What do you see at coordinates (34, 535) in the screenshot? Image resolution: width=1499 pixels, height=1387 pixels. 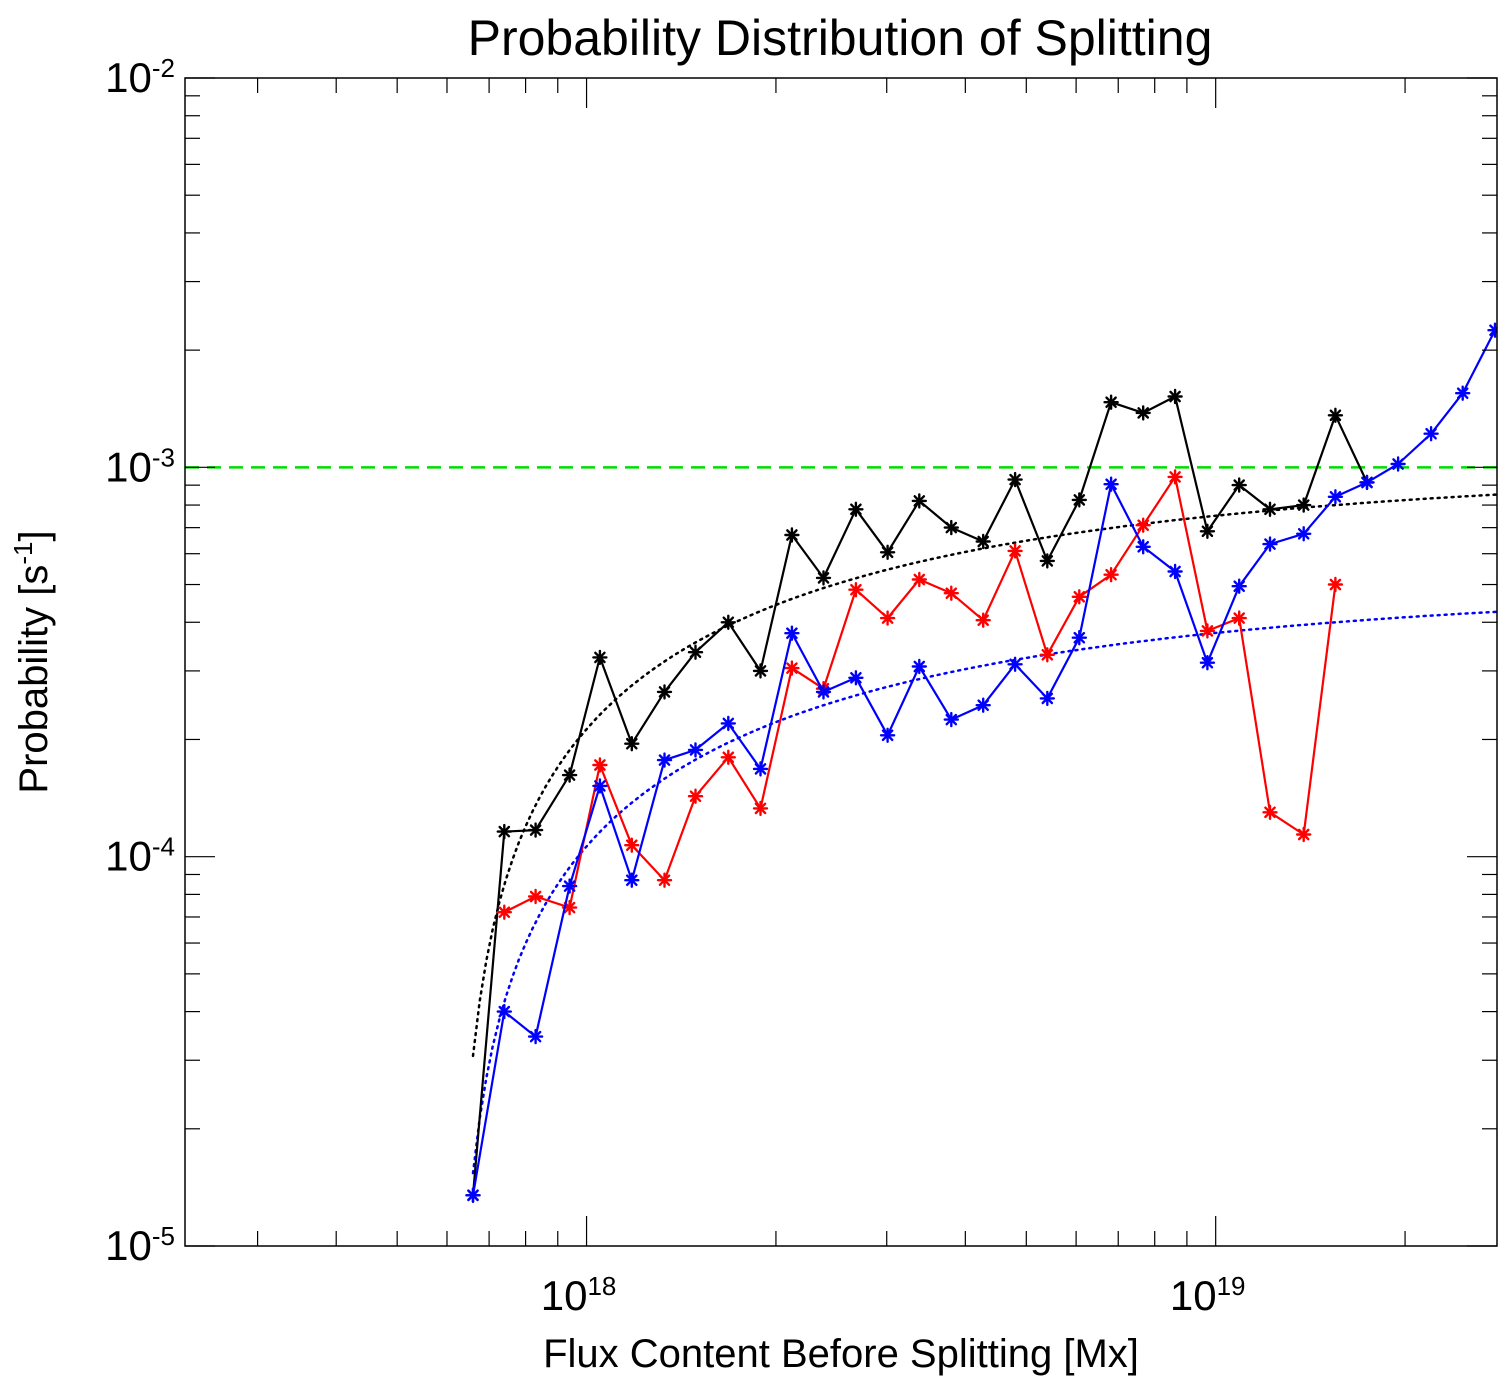 I see `y-axis-label-suffix: ]` at bounding box center [34, 535].